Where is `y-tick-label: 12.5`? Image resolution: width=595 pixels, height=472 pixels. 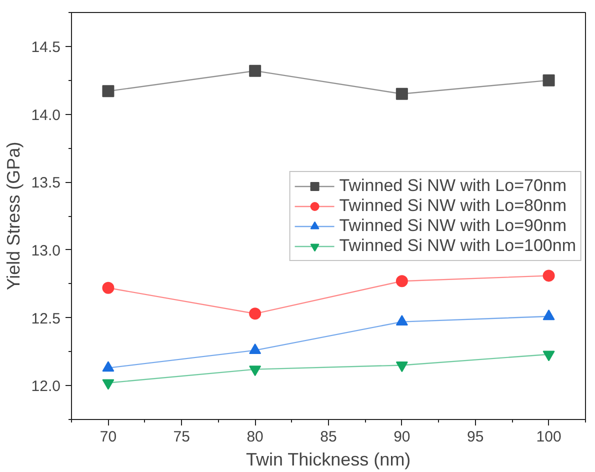
y-tick-label: 12.5 is located at coordinates (46, 319).